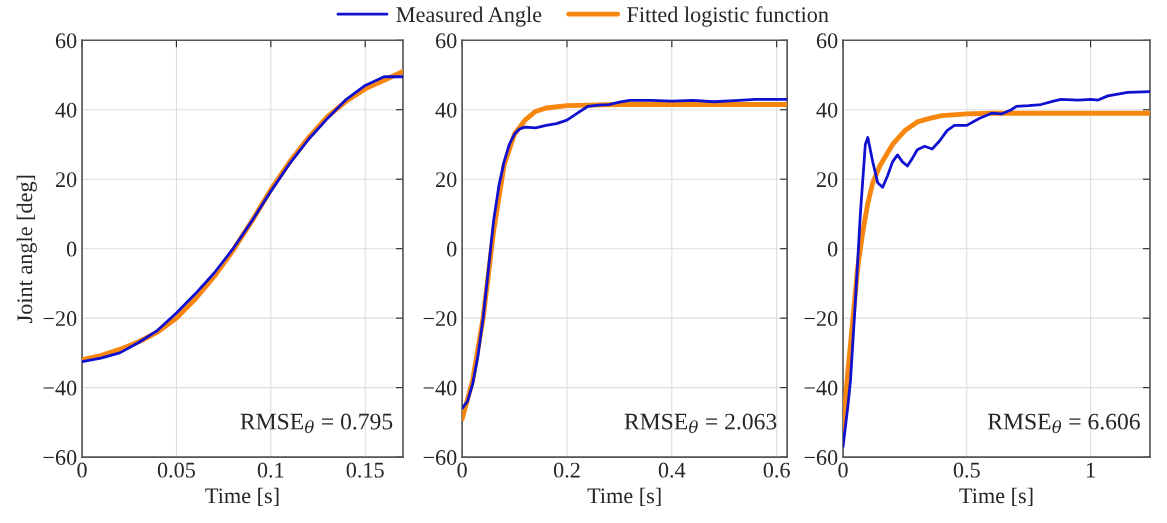 The width and height of the screenshot is (1167, 523). Describe the element at coordinates (270, 470) in the screenshot. I see `x-tick-label: 0.1` at that location.